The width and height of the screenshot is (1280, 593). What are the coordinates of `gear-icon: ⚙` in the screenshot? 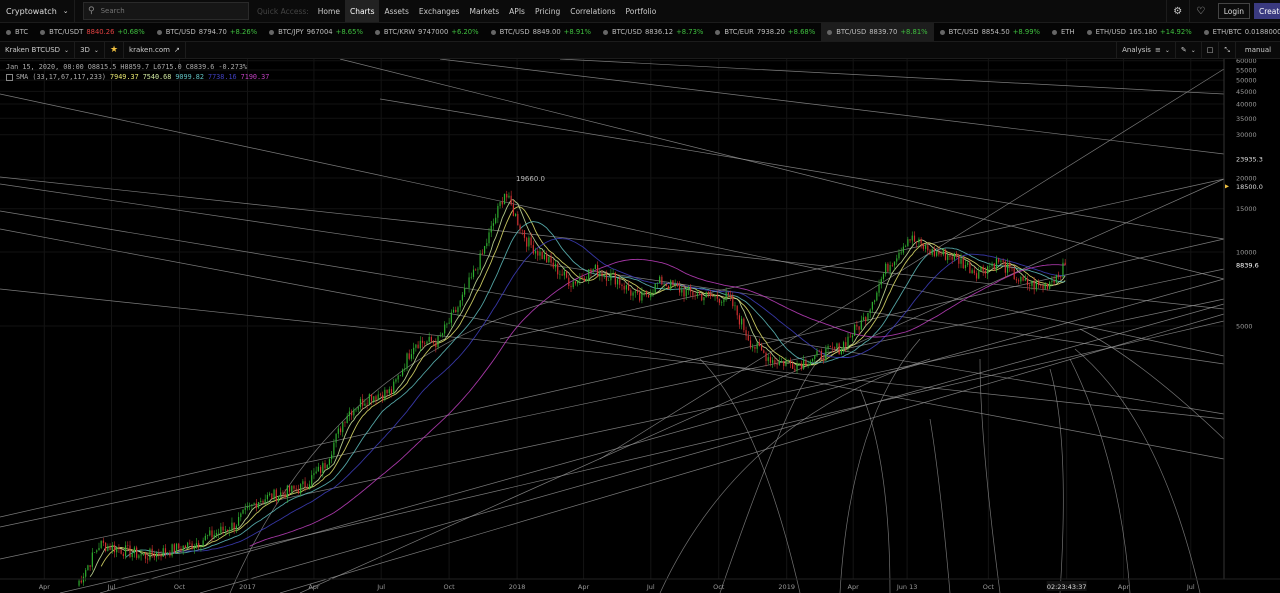 It's located at (1177, 11).